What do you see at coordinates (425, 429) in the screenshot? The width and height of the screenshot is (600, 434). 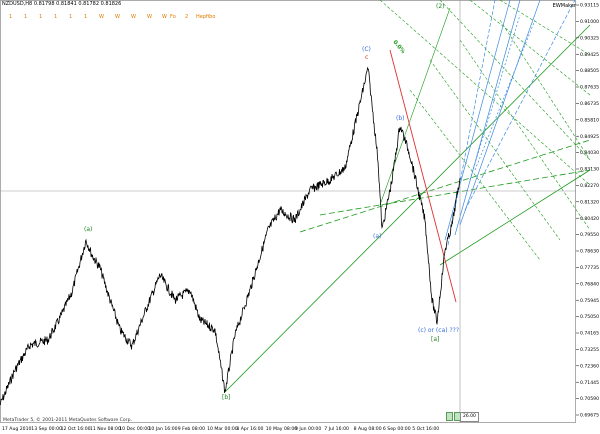 I see `time-tick-label: 5 Oct 16:00` at bounding box center [425, 429].